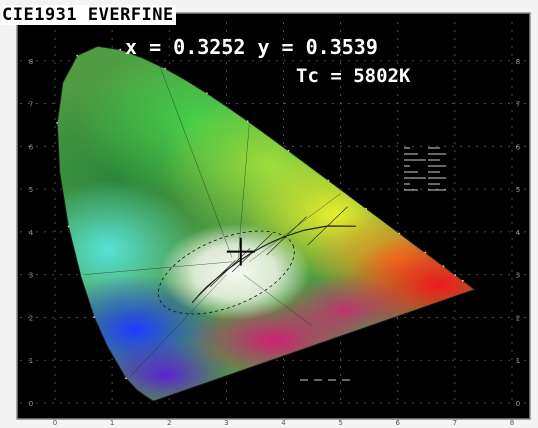  What do you see at coordinates (512, 423) in the screenshot?
I see `x-tick-label: 8` at bounding box center [512, 423].